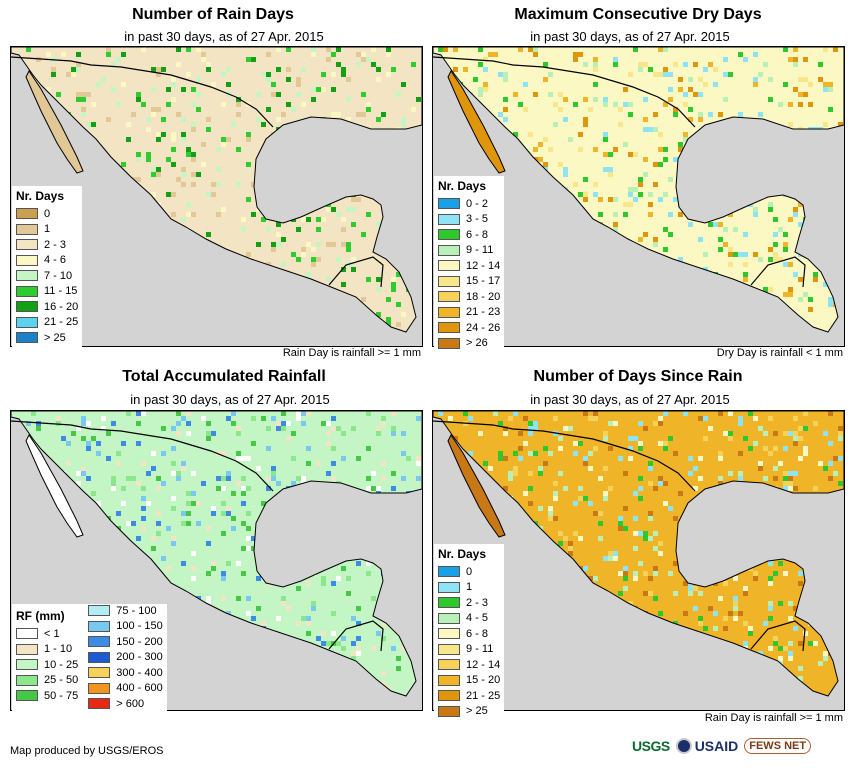  Describe the element at coordinates (55, 244) in the screenshot. I see `legend-label: 2 - 3` at that location.